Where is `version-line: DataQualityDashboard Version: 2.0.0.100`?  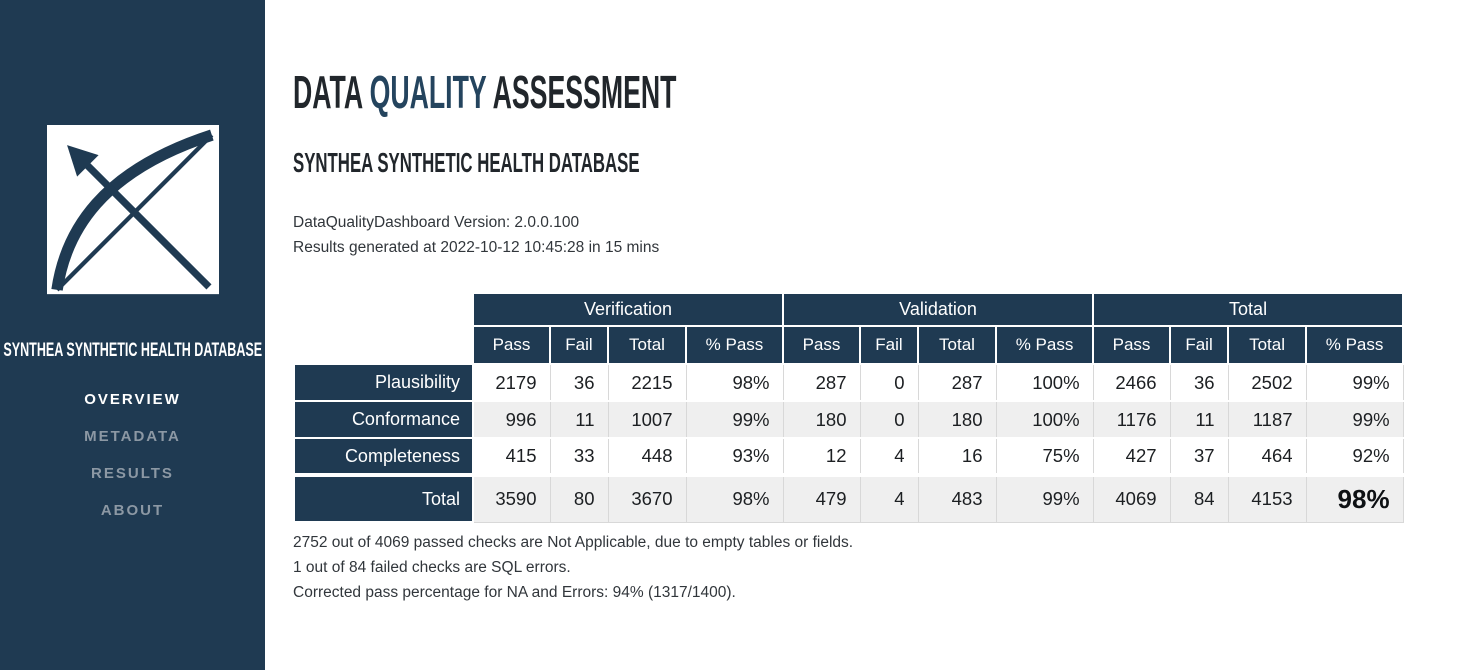 version-line: DataQualityDashboard Version: 2.0.0.100 is located at coordinates (436, 222).